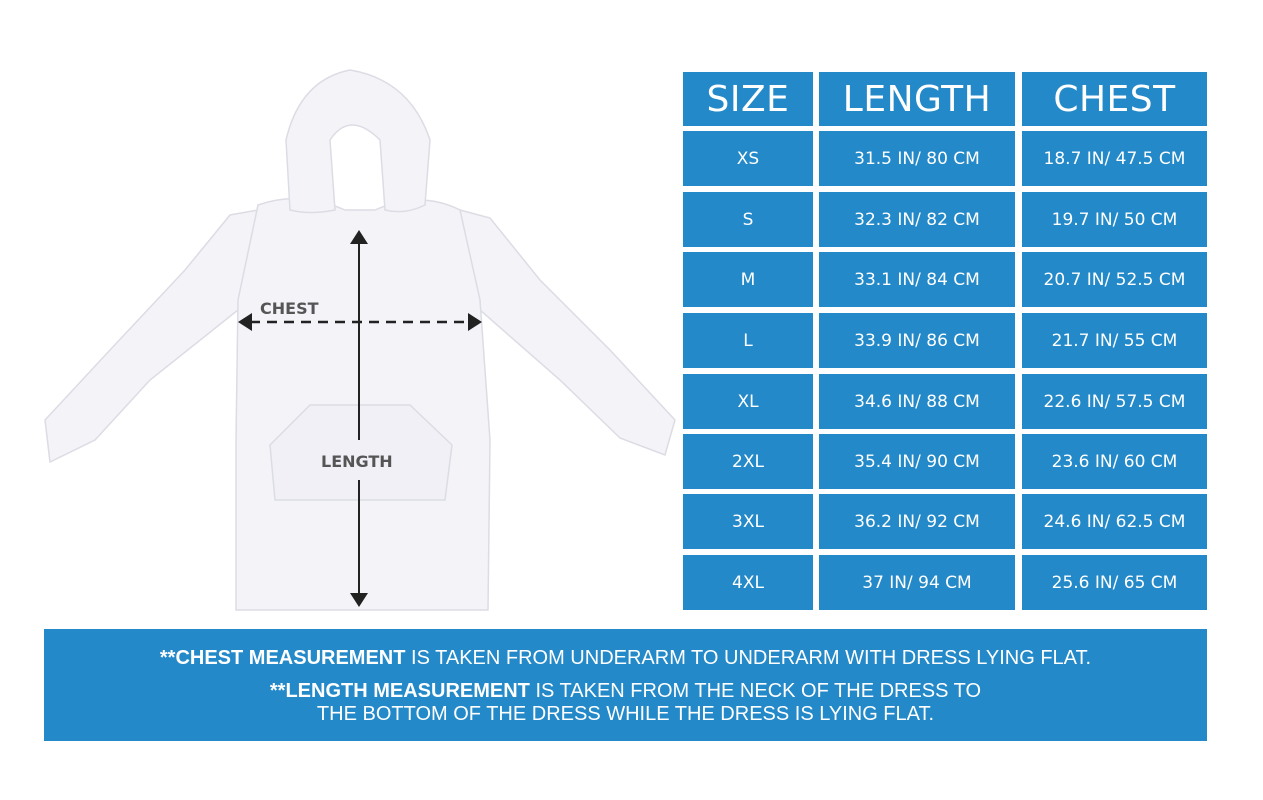 This screenshot has height=800, width=1263. What do you see at coordinates (748, 99) in the screenshot?
I see `header-size: SIZE` at bounding box center [748, 99].